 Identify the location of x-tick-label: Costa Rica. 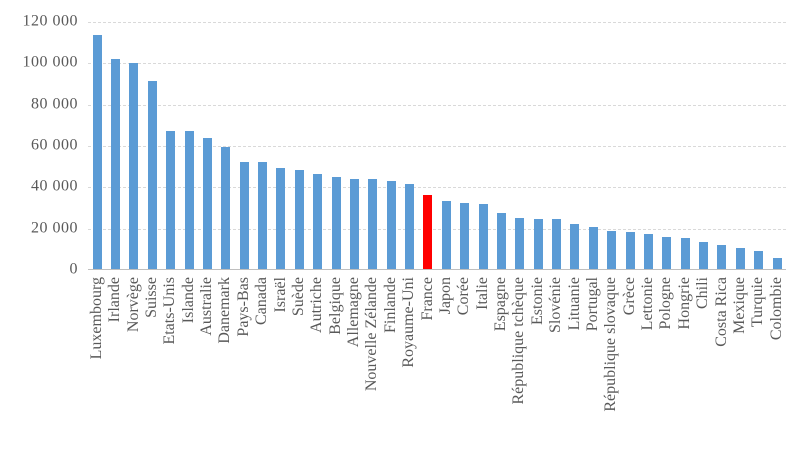
(721, 312).